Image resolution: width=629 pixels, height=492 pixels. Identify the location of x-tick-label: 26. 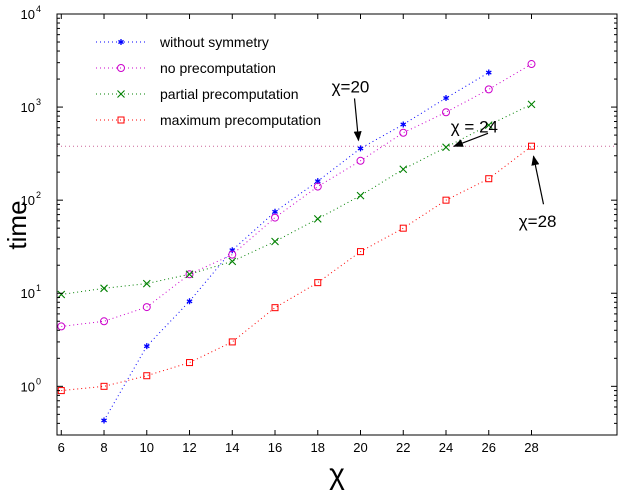
(489, 447).